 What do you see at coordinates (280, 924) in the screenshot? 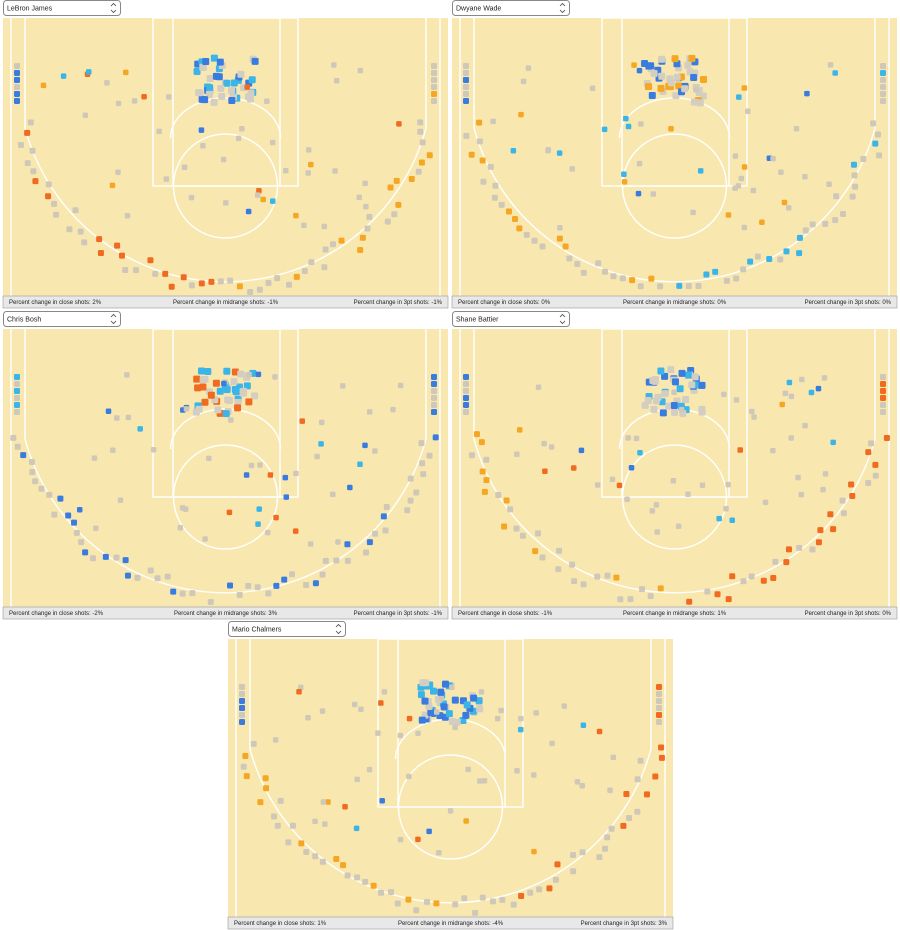
I see `close-stat: Percent change in close shots: 1%` at bounding box center [280, 924].